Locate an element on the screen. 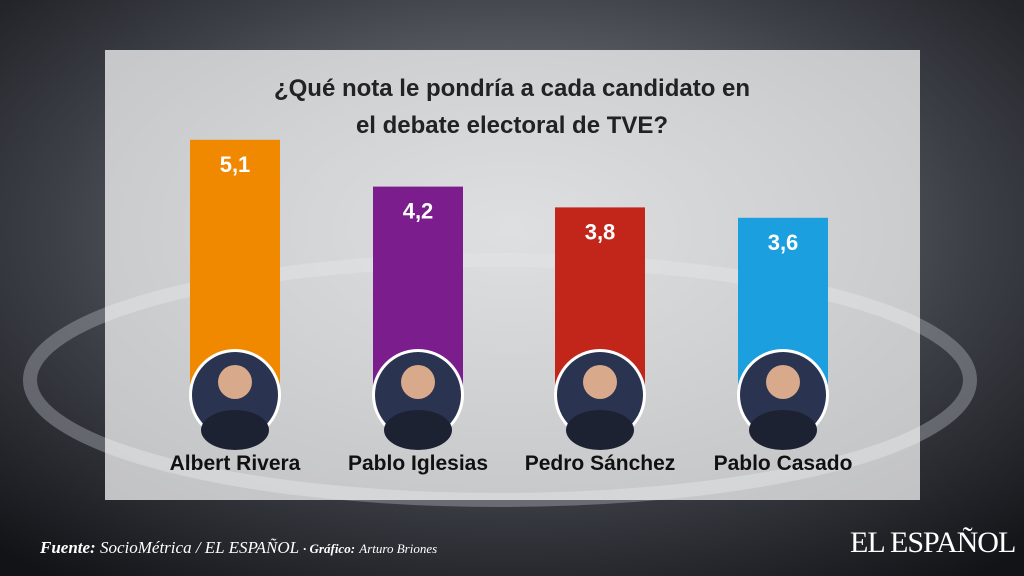 The width and height of the screenshot is (1024, 576). value-label: 4,2 is located at coordinates (418, 211).